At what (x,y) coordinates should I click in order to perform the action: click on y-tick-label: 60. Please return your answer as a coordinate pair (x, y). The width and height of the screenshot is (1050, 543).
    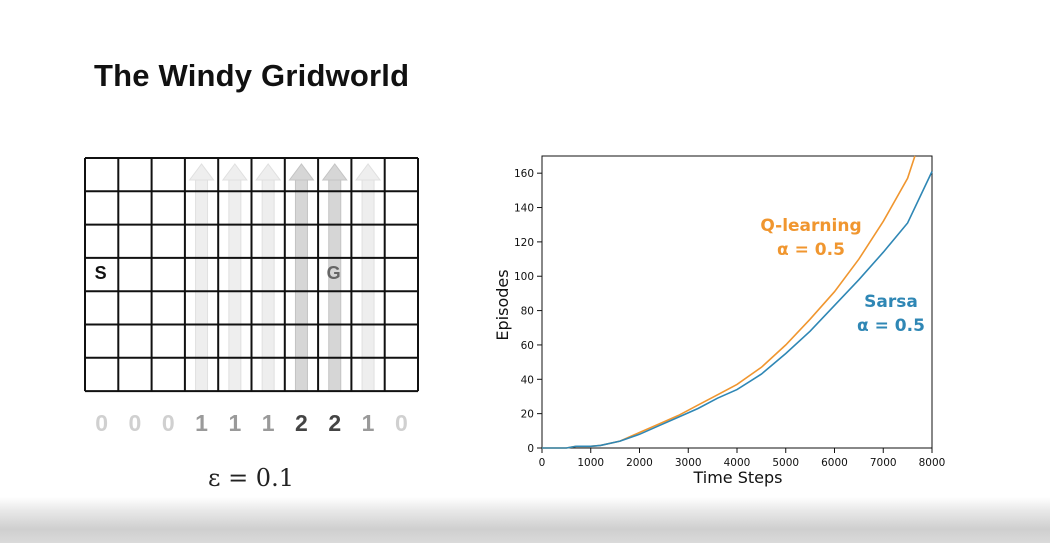
    Looking at the image, I should click on (527, 346).